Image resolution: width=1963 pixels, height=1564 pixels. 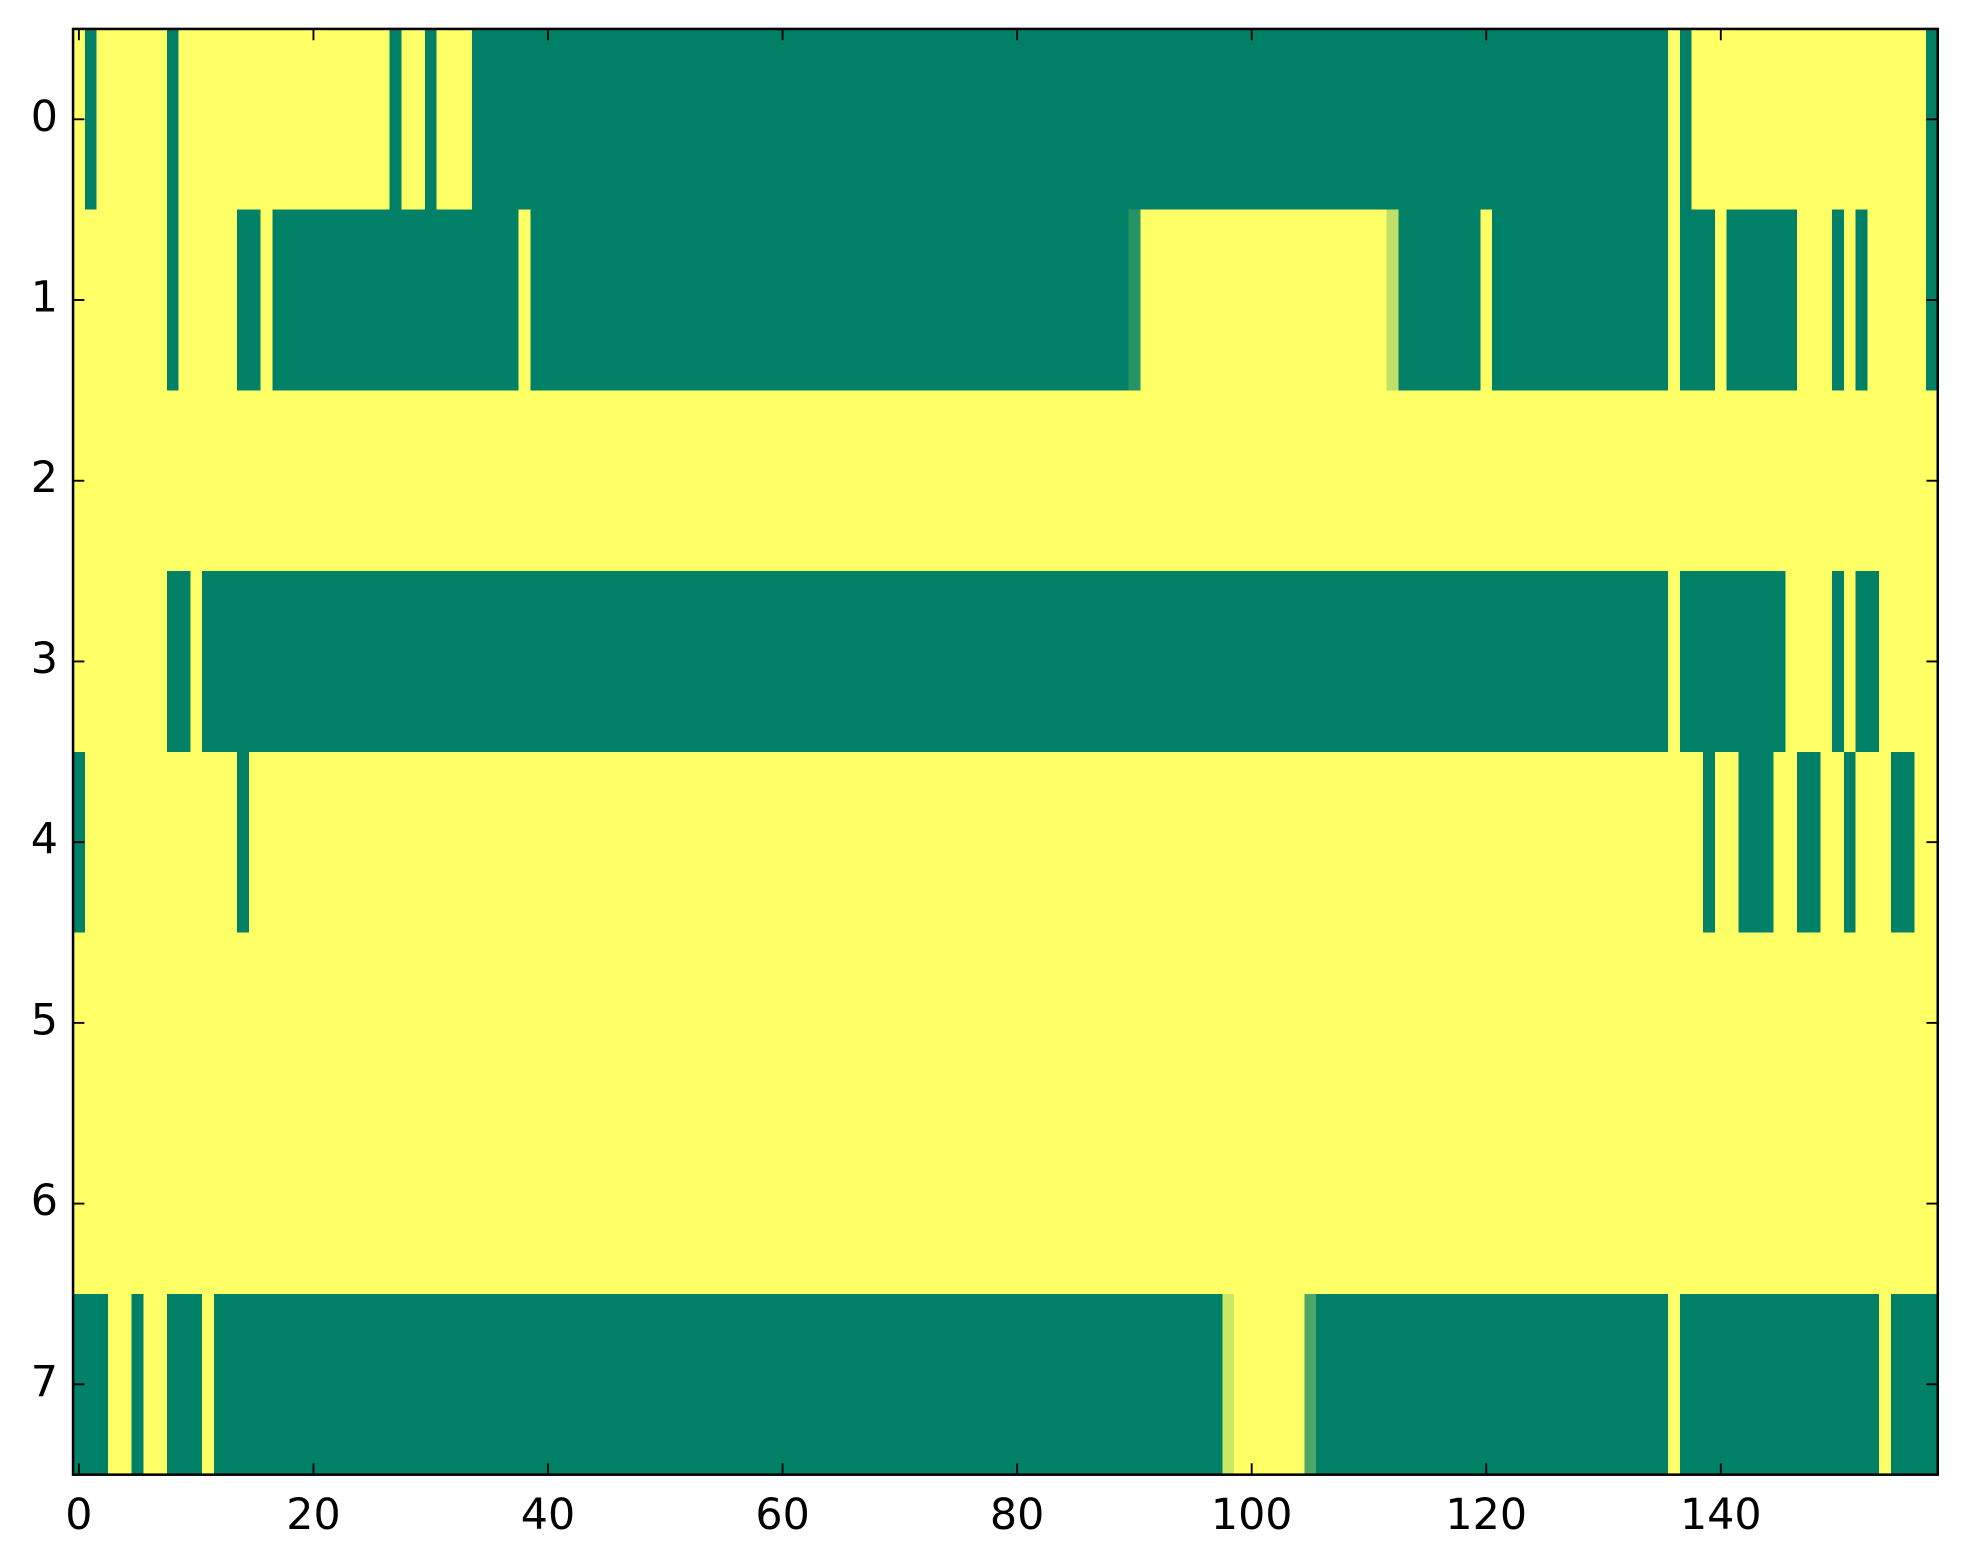 I want to click on y-tick-label: 2, so click(x=44, y=478).